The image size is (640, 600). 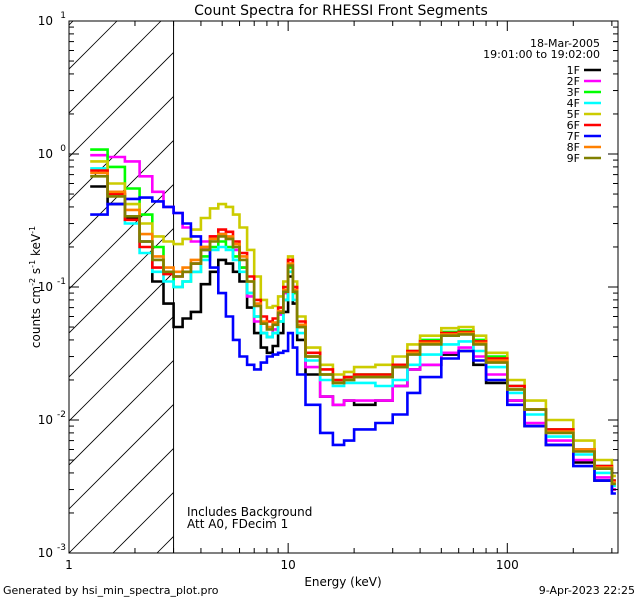 I want to click on y-tick-exponent: 1, so click(x=63, y=16).